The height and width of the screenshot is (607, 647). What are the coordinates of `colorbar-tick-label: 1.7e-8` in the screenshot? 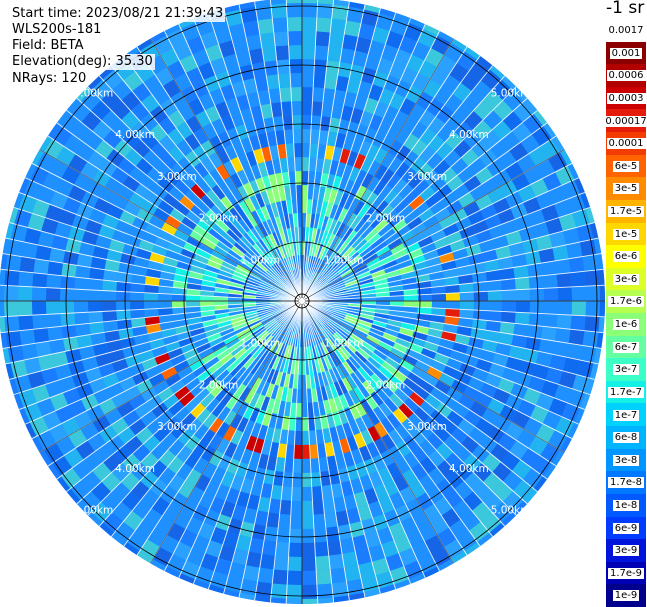 It's located at (626, 483).